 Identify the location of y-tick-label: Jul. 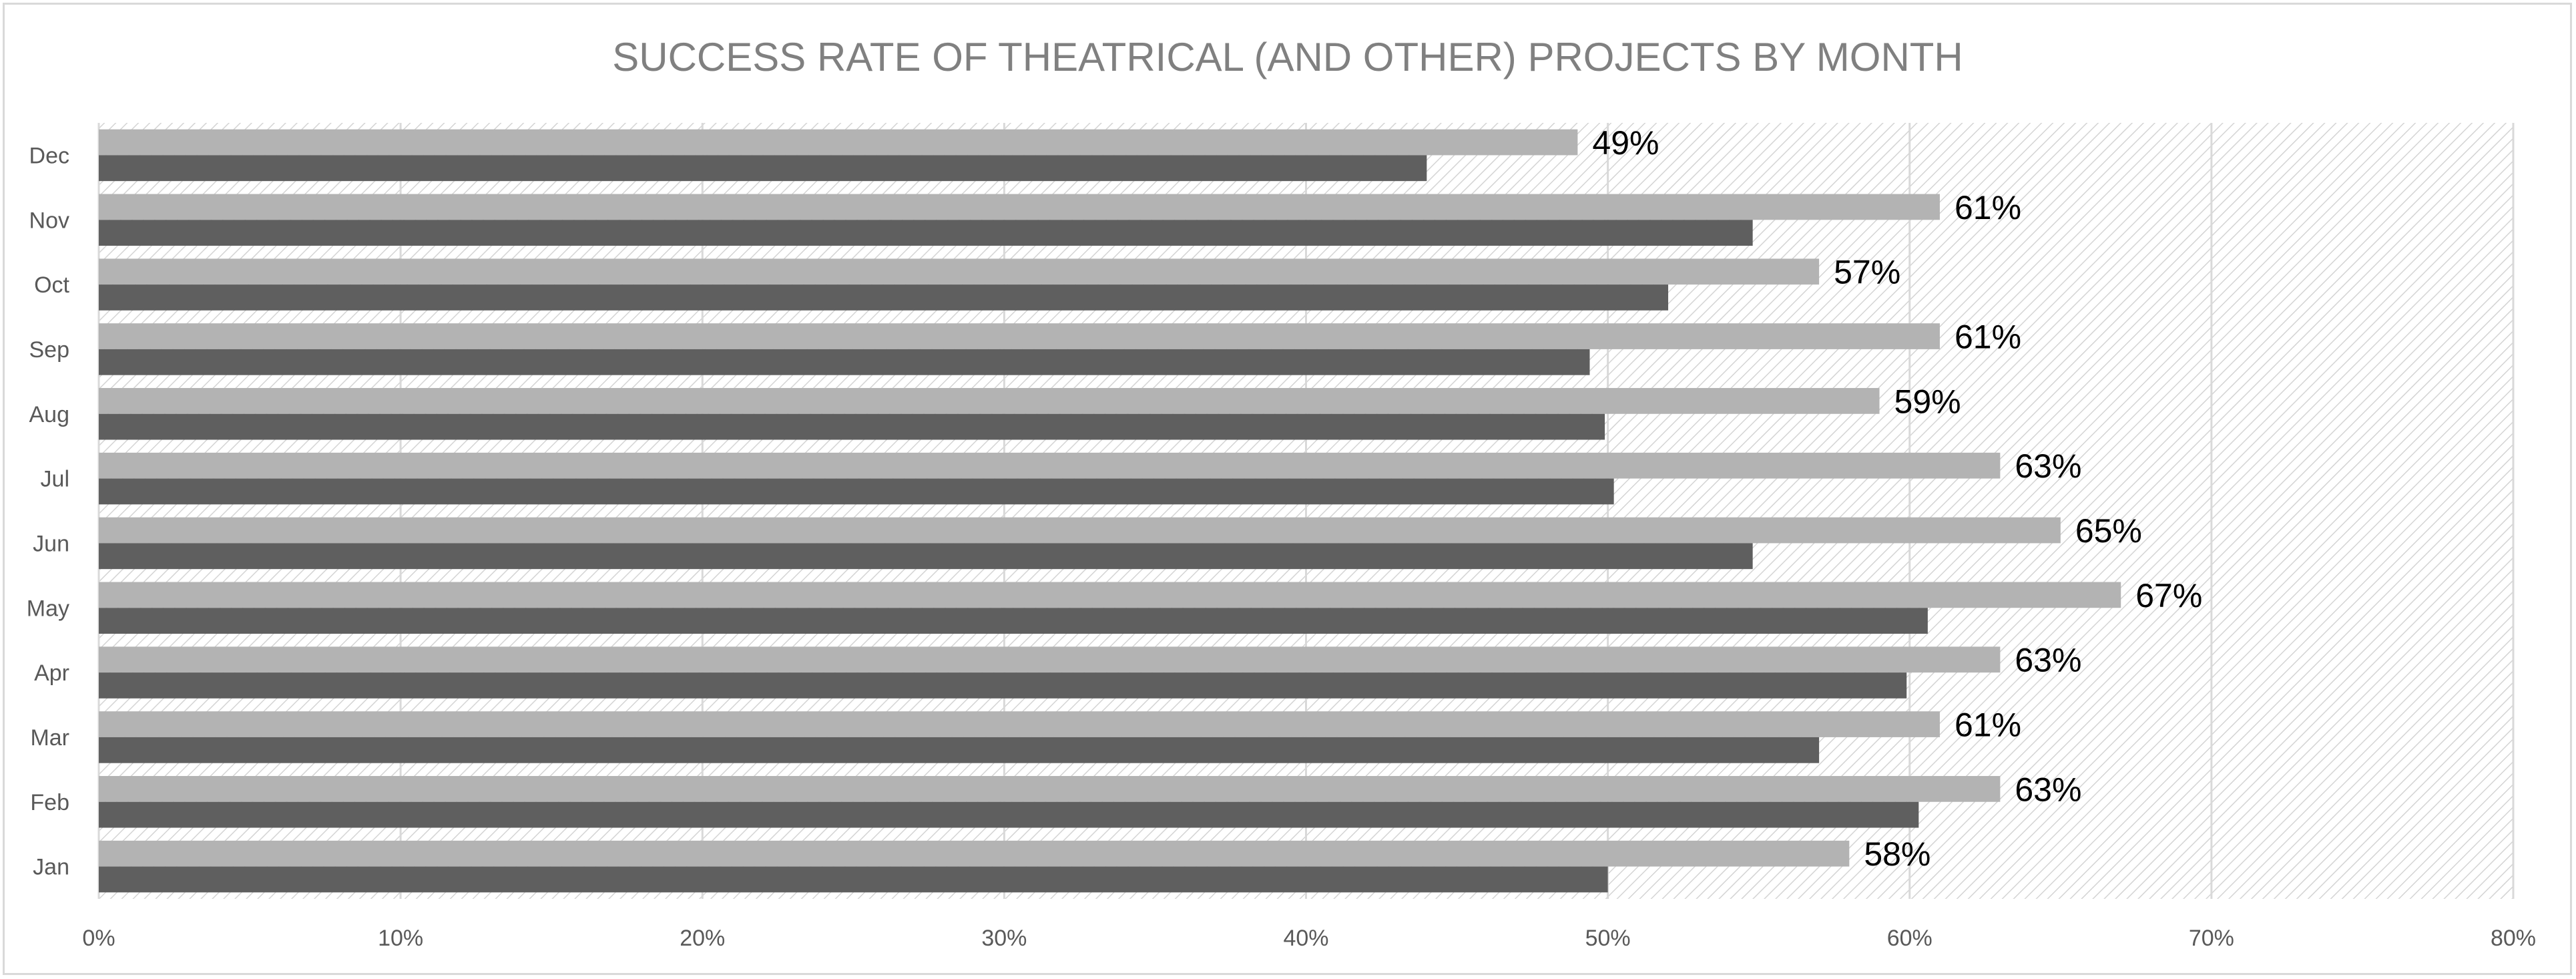
(55, 479).